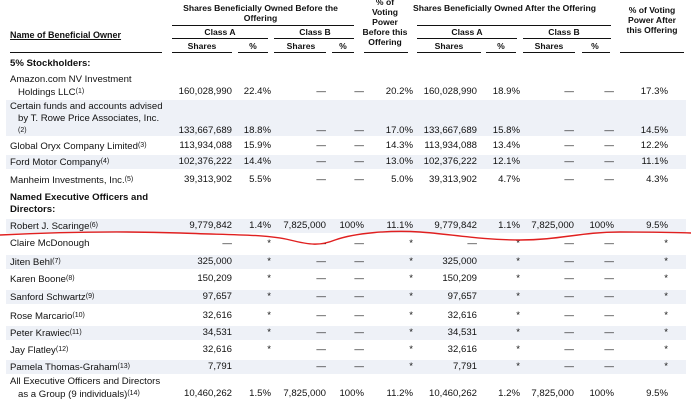 This screenshot has width=691, height=406. I want to click on cell-a2: 113,934,088, so click(450, 145).